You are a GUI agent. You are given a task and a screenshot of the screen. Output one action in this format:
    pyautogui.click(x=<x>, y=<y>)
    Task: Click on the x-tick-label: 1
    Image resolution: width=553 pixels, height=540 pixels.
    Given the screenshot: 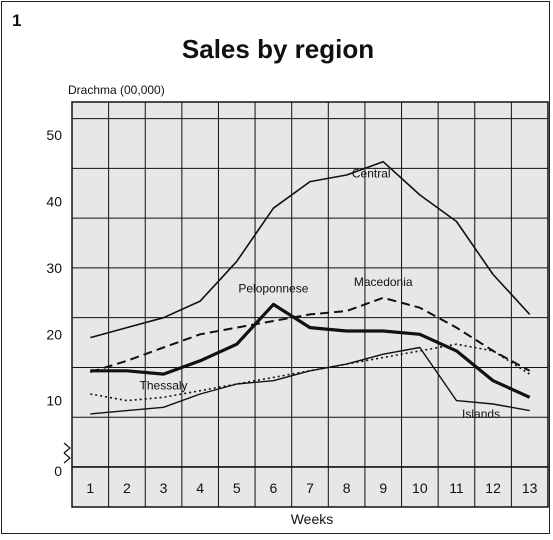 What is the action you would take?
    pyautogui.click(x=90, y=488)
    